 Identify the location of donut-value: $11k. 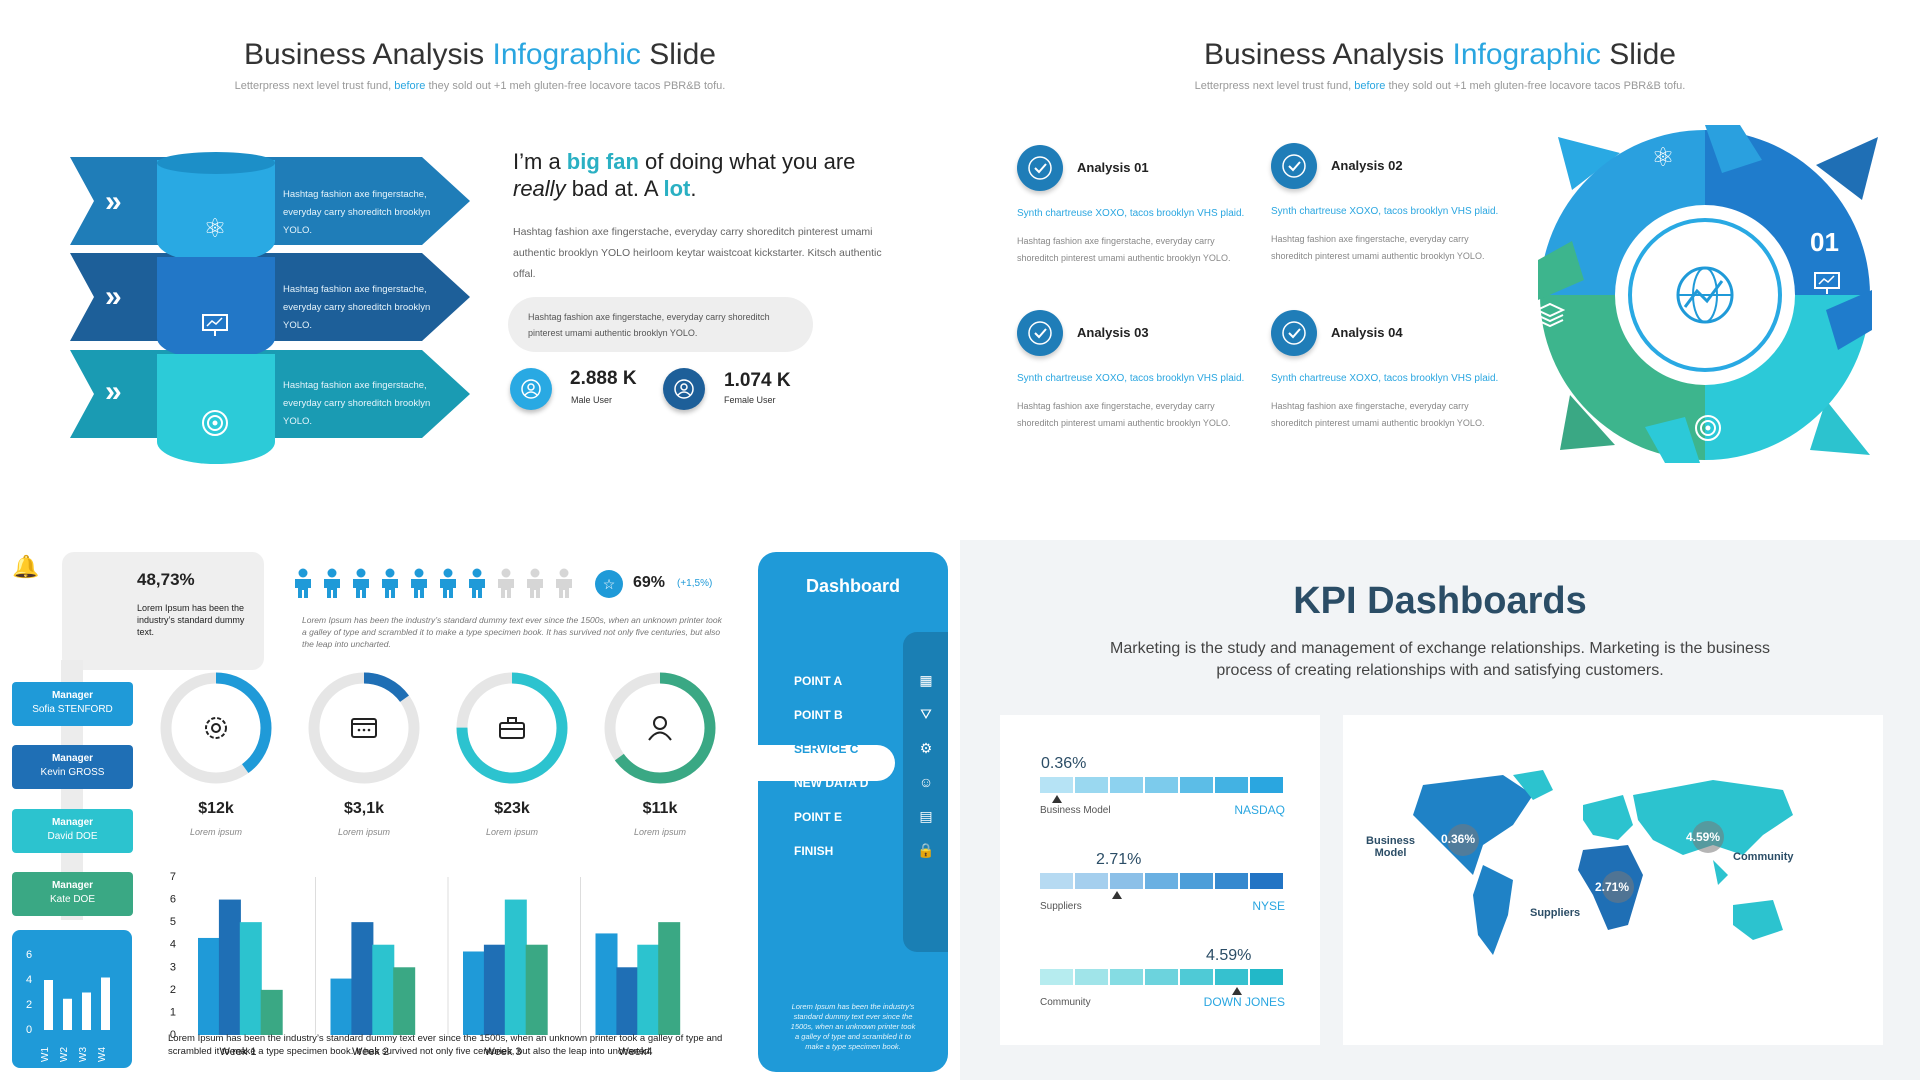
(660, 808).